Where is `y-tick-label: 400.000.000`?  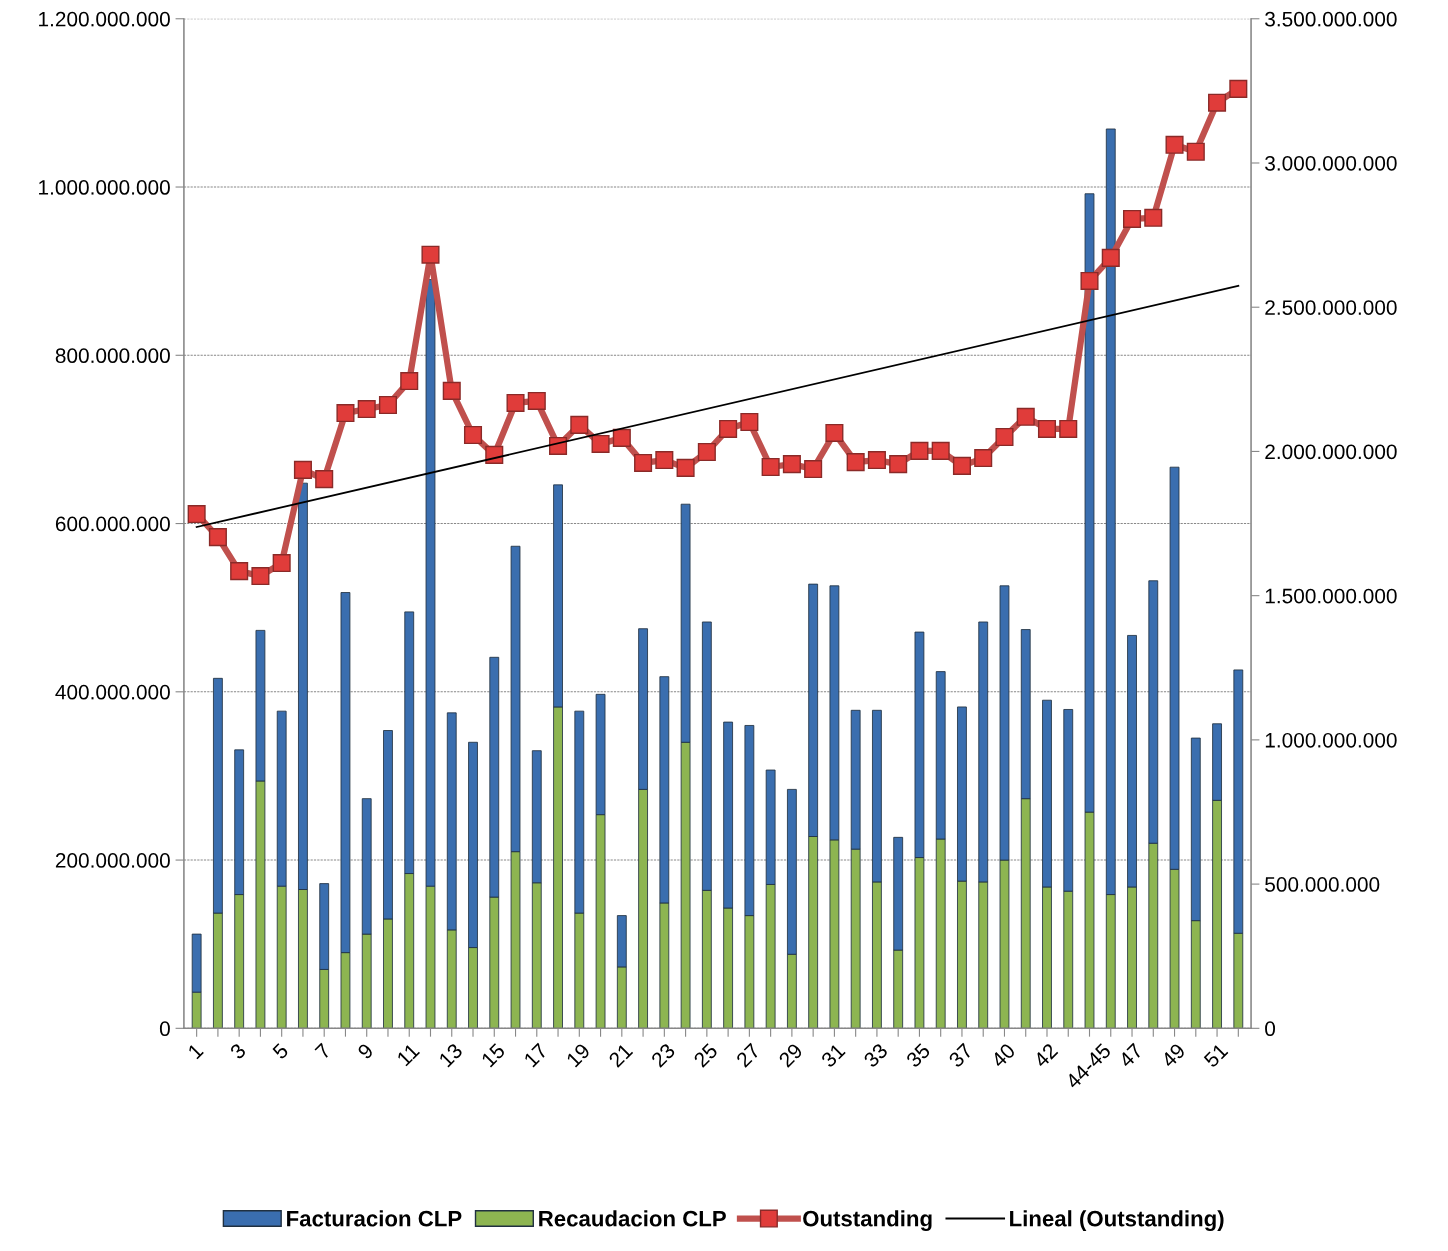
y-tick-label: 400.000.000 is located at coordinates (112, 692).